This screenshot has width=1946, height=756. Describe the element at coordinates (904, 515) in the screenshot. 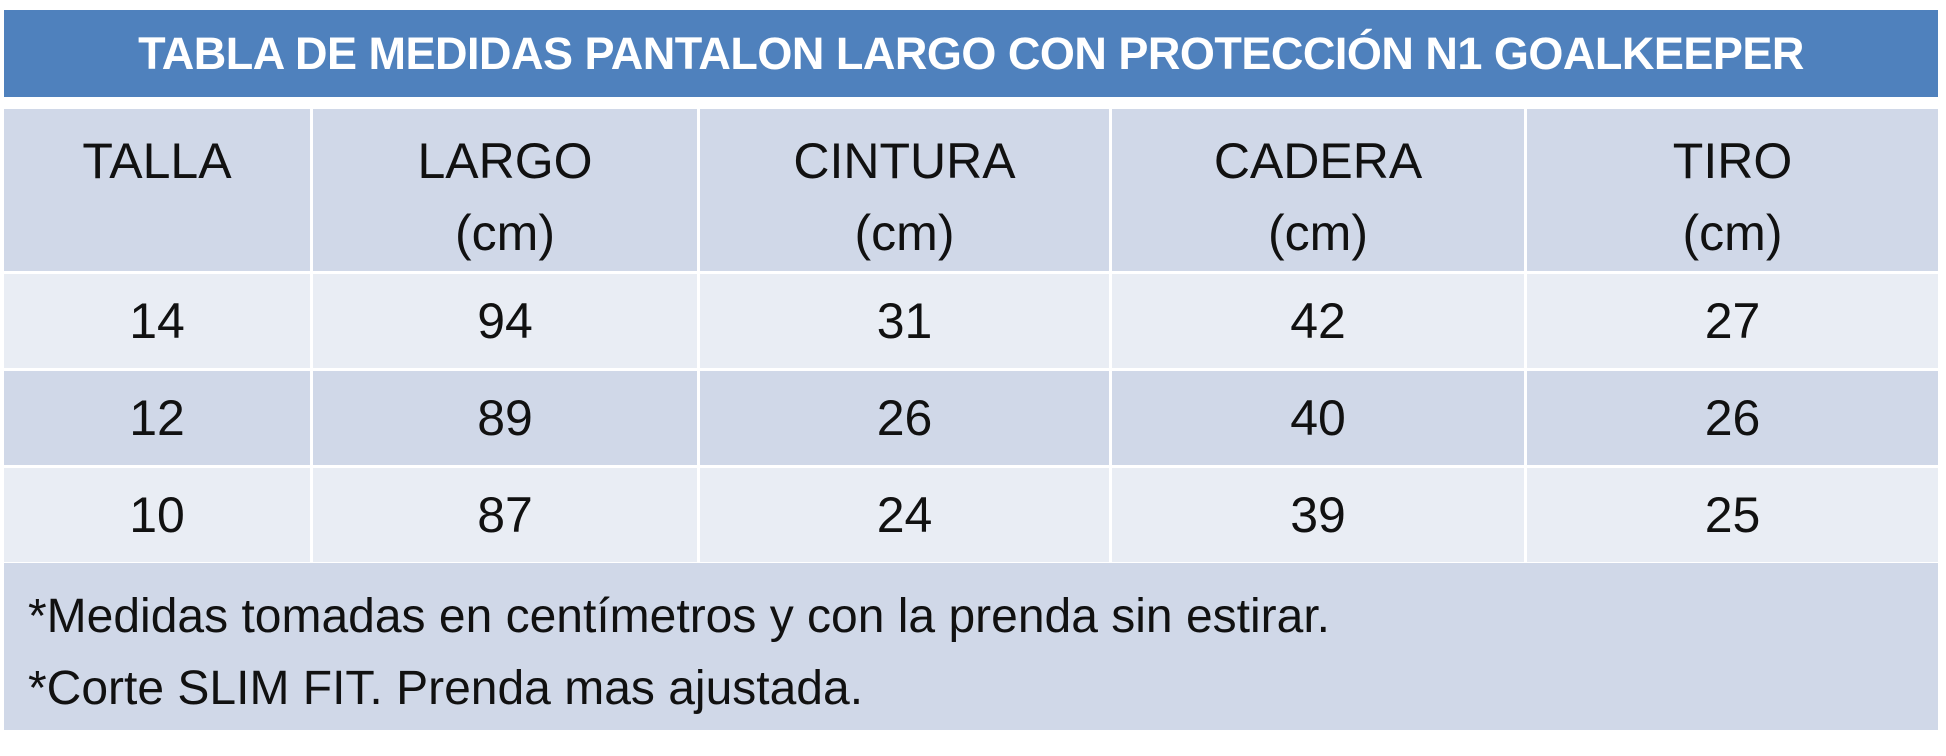

I see `table-cell: 24` at that location.